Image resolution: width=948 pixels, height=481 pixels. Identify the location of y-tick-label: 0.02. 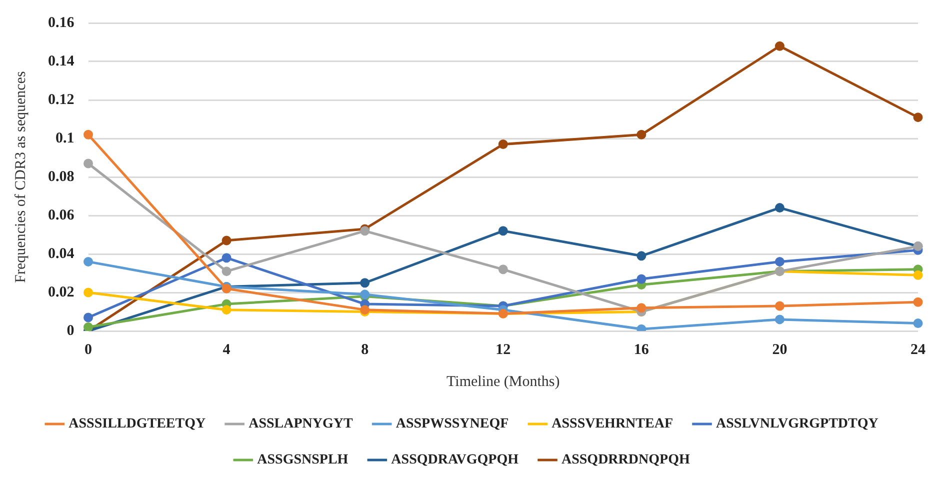
(61, 292).